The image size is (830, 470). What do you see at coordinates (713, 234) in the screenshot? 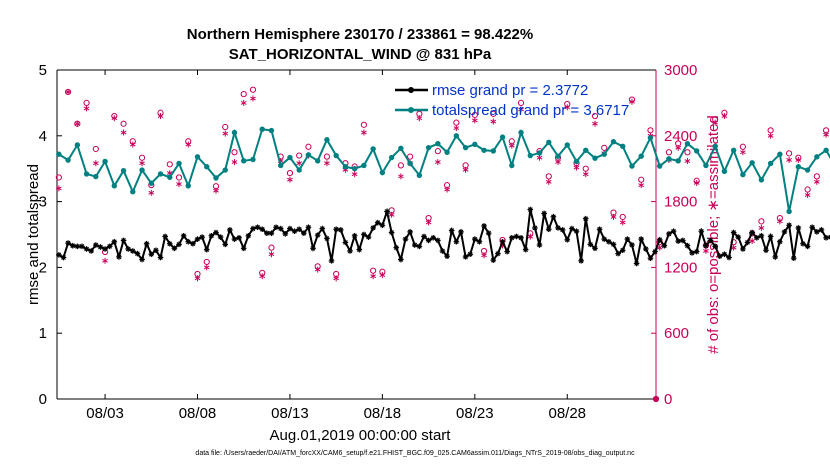
I see `y-right-axis-label: # of obs: o=possible; ∗=assimilated` at bounding box center [713, 234].